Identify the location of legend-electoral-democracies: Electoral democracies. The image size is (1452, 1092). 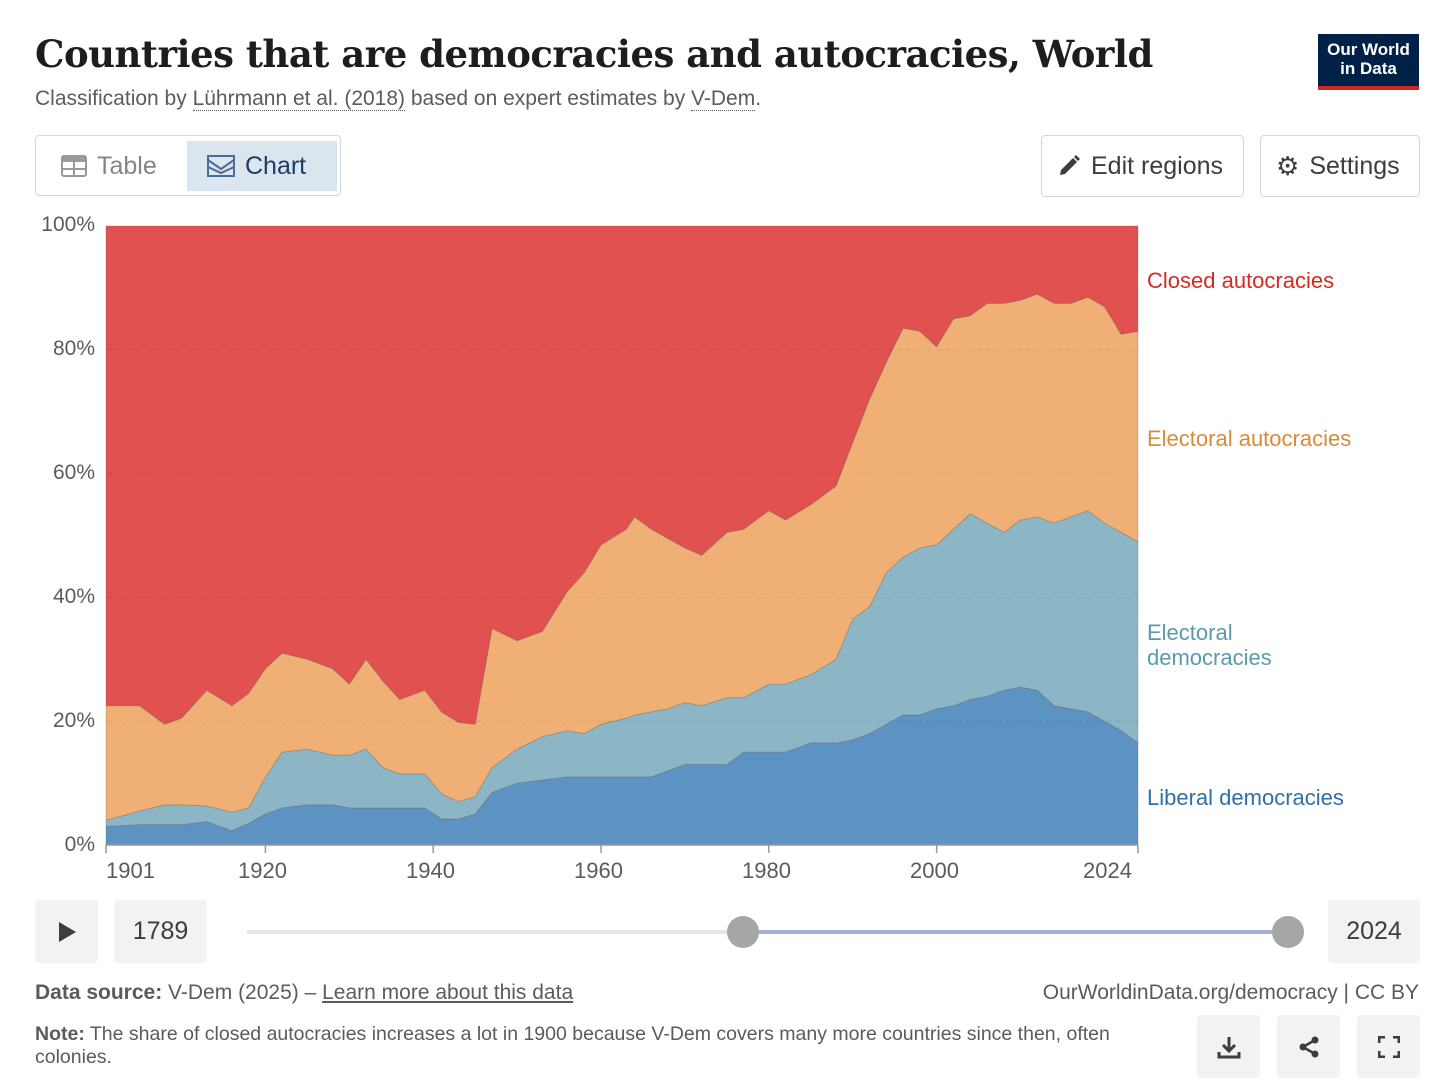
(1209, 645).